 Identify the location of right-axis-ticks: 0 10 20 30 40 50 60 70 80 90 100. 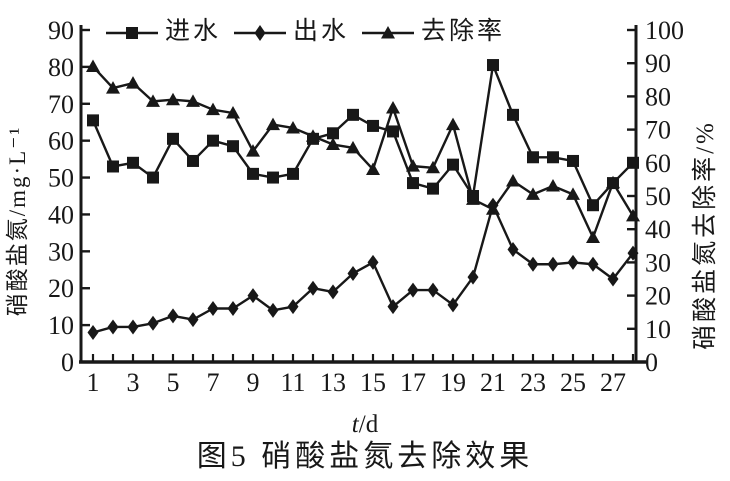
(655, 196).